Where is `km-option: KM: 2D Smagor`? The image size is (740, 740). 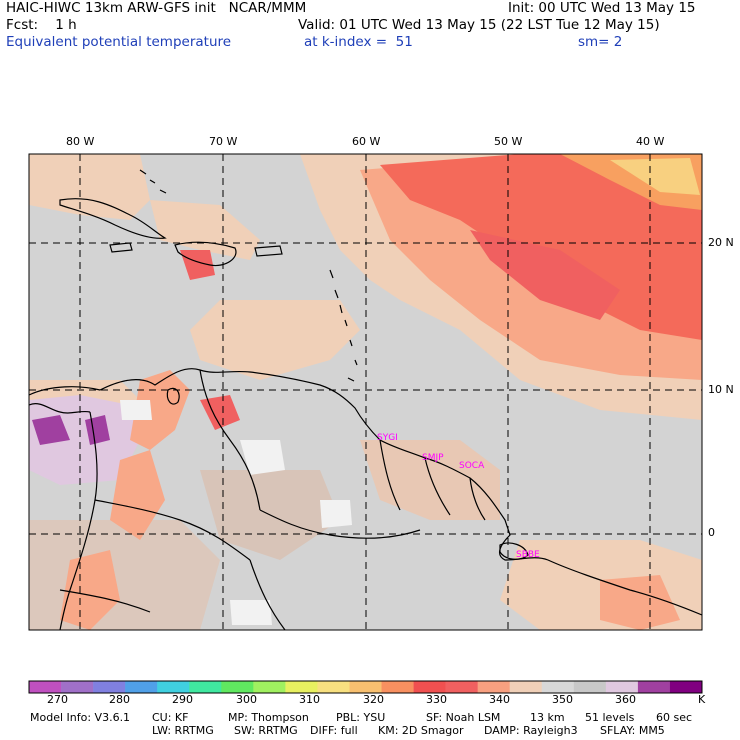 km-option: KM: 2D Smagor is located at coordinates (421, 730).